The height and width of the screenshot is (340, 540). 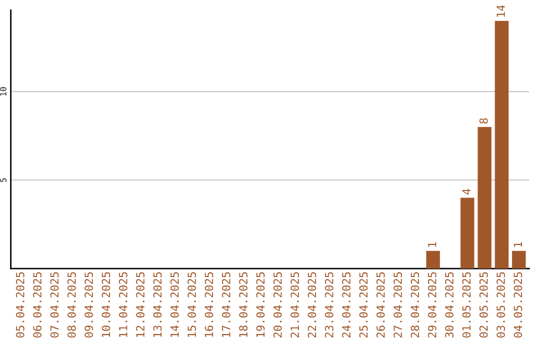 I want to click on x-tick-label: 12.04.2025, so click(x=140, y=304).